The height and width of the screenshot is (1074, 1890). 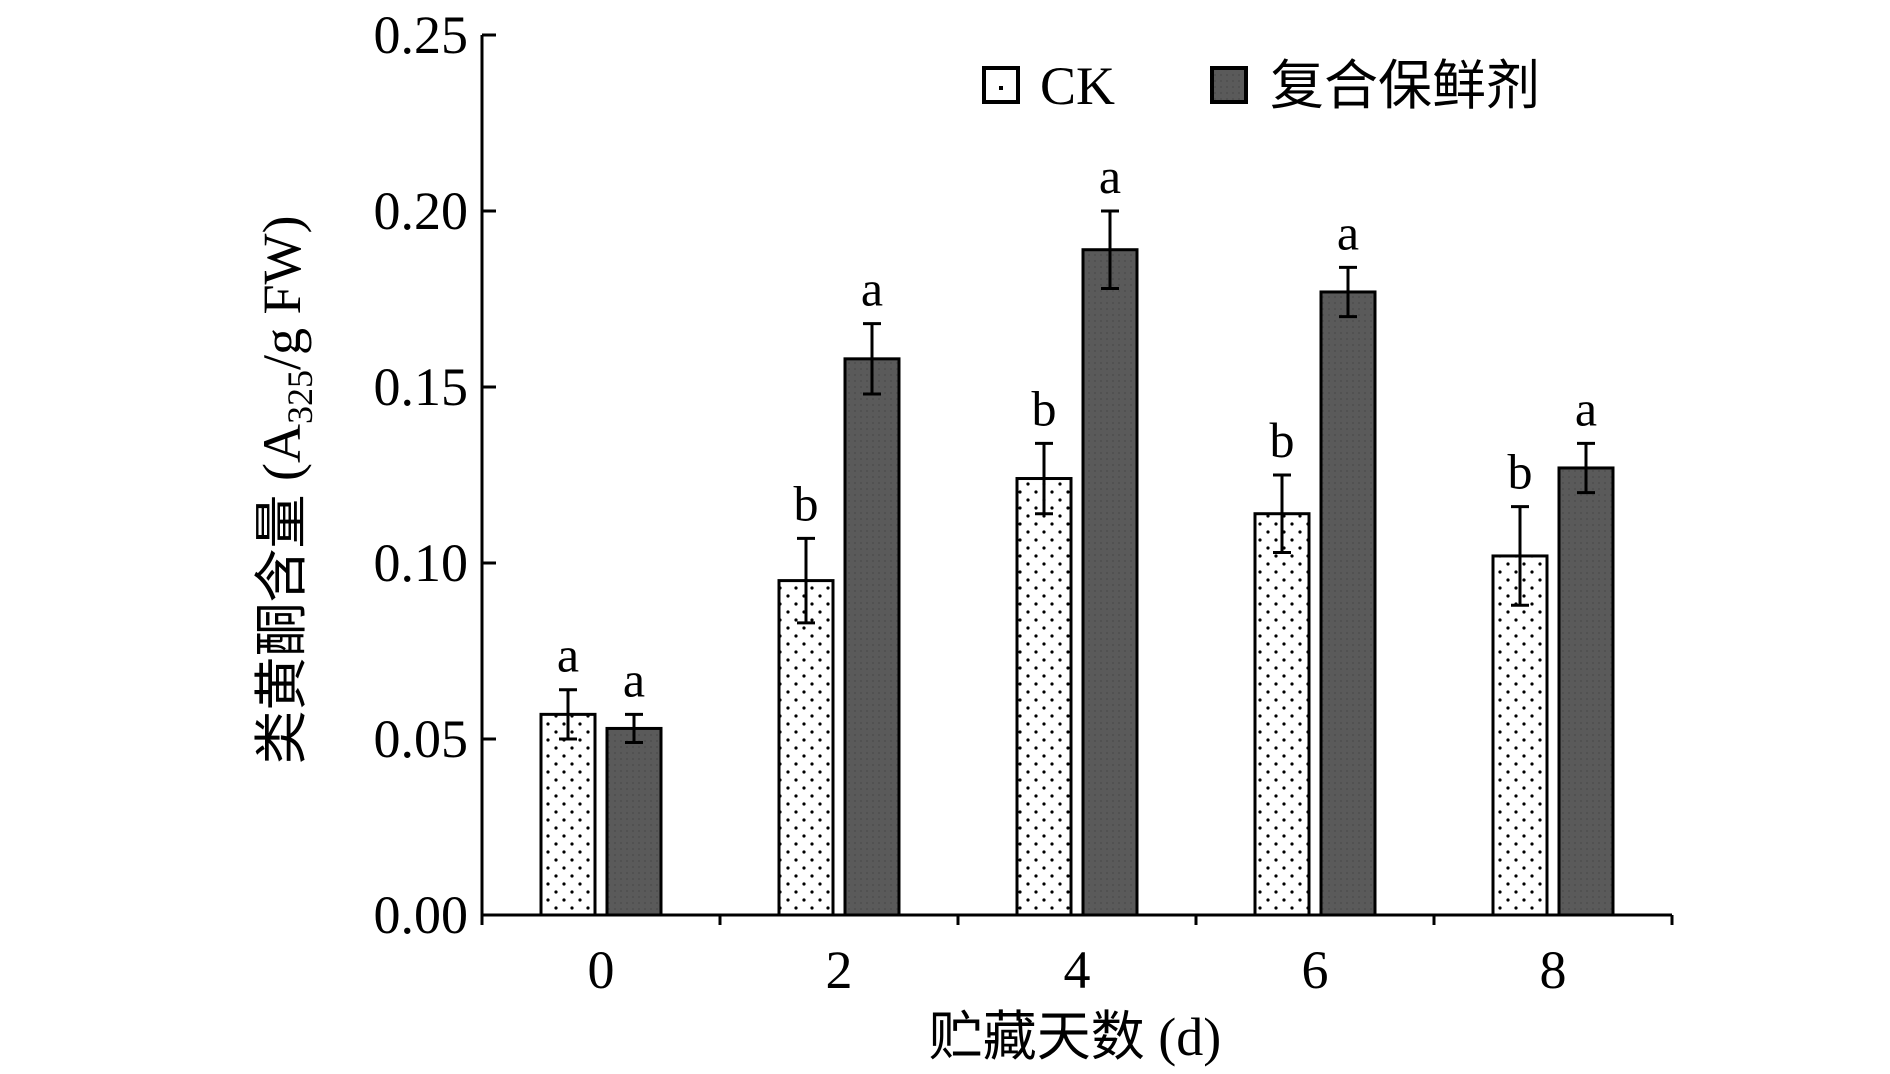 I want to click on y-axis-title-suffix: /g FW), so click(x=282, y=293).